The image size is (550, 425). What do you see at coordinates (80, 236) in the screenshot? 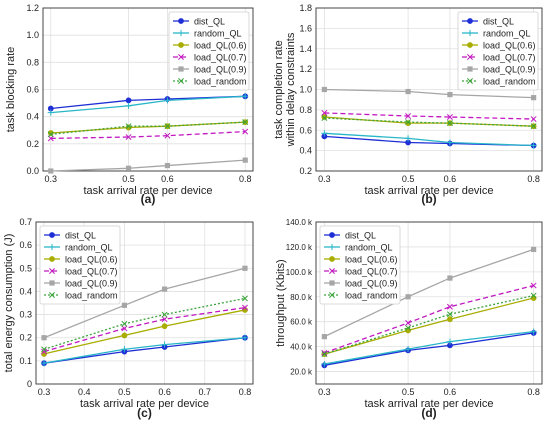
I see `legend-label: dist_QL` at bounding box center [80, 236].